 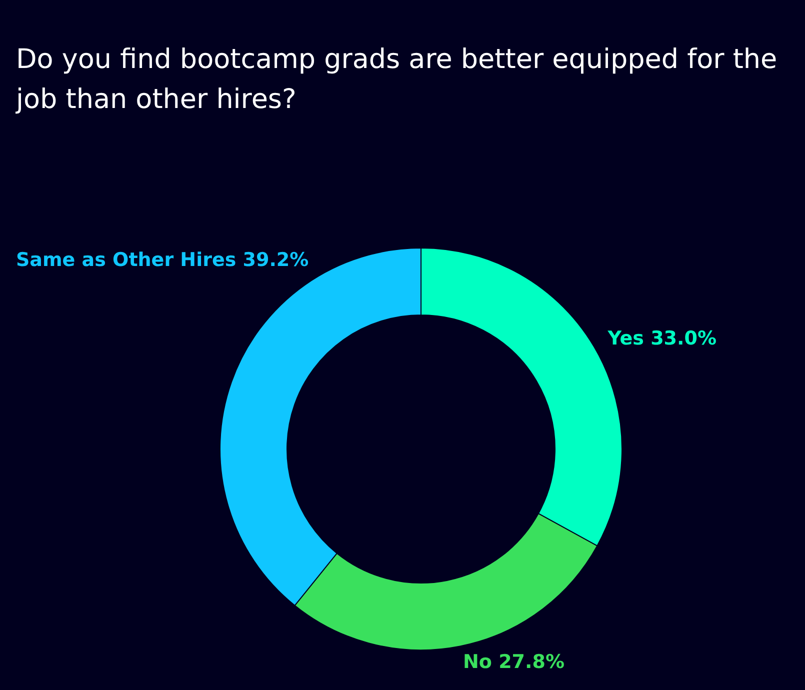 What do you see at coordinates (513, 661) in the screenshot?
I see `slice-label: No 27.8%` at bounding box center [513, 661].